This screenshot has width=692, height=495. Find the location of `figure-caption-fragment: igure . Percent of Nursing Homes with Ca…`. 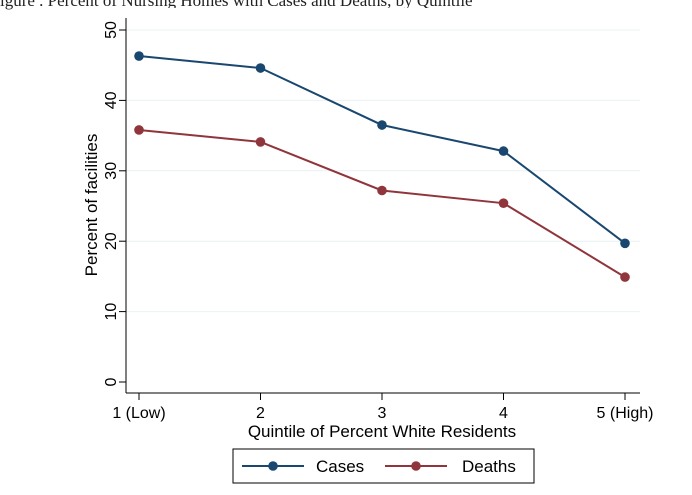

figure-caption-fragment: igure . Percent of Nursing Homes with Ca… is located at coordinates (236, 5).